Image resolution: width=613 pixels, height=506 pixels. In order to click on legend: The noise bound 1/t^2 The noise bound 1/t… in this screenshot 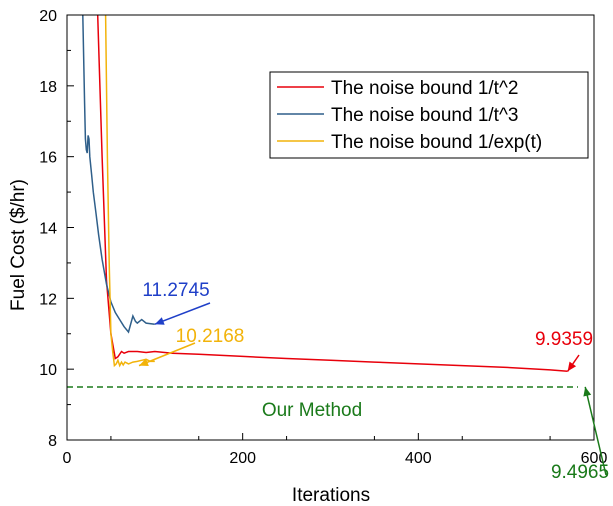, I will do `click(429, 115)`.